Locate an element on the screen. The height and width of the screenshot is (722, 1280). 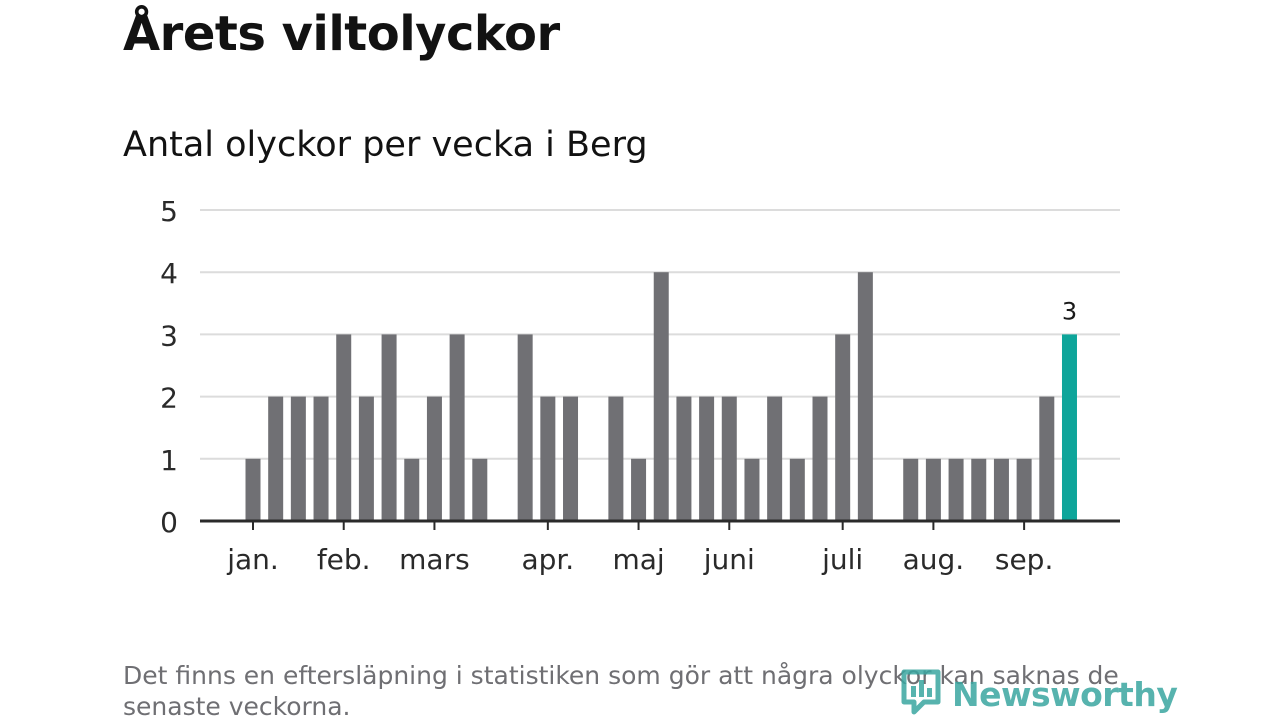
x-tick-label: aug. is located at coordinates (934, 559).